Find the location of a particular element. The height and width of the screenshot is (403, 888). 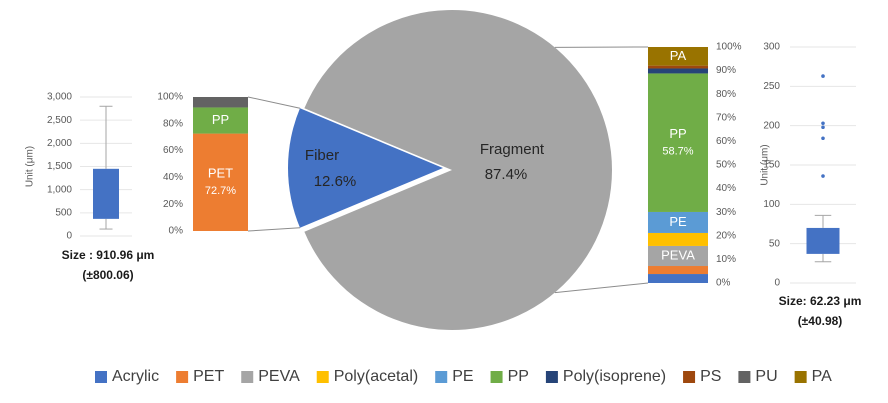

segment-label: PA is located at coordinates (678, 55).